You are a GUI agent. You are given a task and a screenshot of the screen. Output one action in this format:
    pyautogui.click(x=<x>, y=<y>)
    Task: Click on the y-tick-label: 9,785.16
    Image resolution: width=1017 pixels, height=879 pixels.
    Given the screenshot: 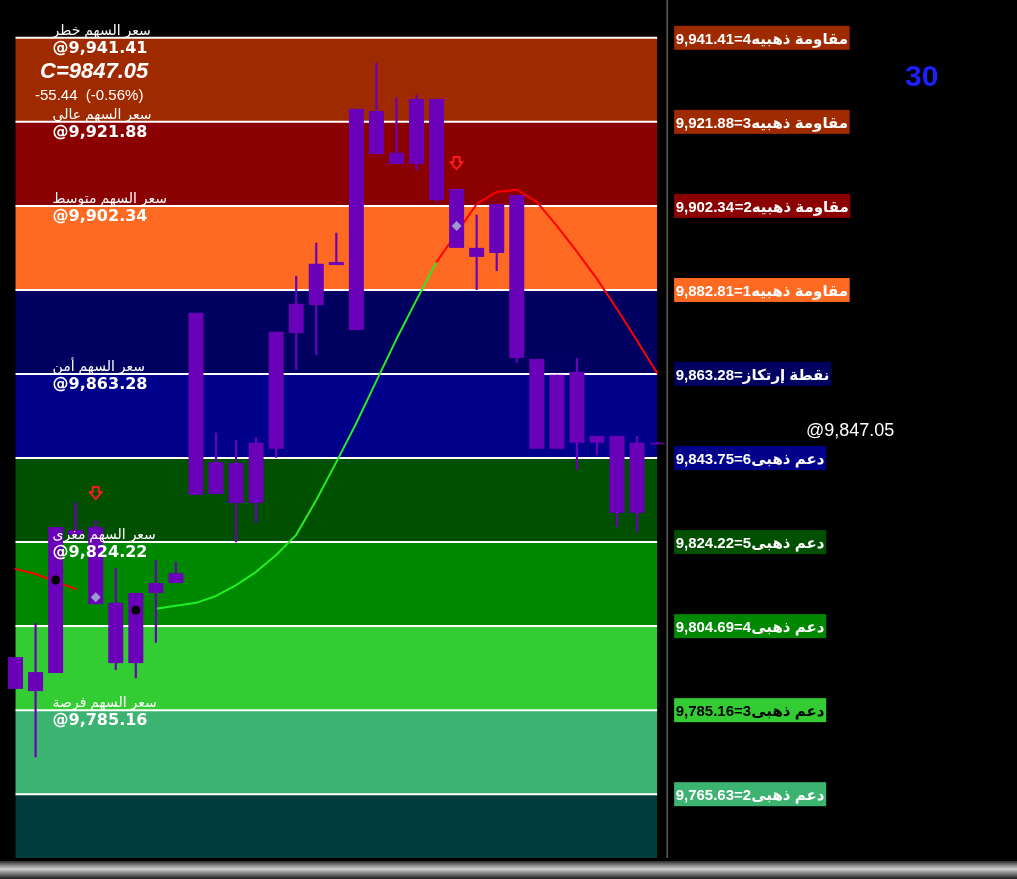 What is the action you would take?
    pyautogui.click(x=705, y=711)
    